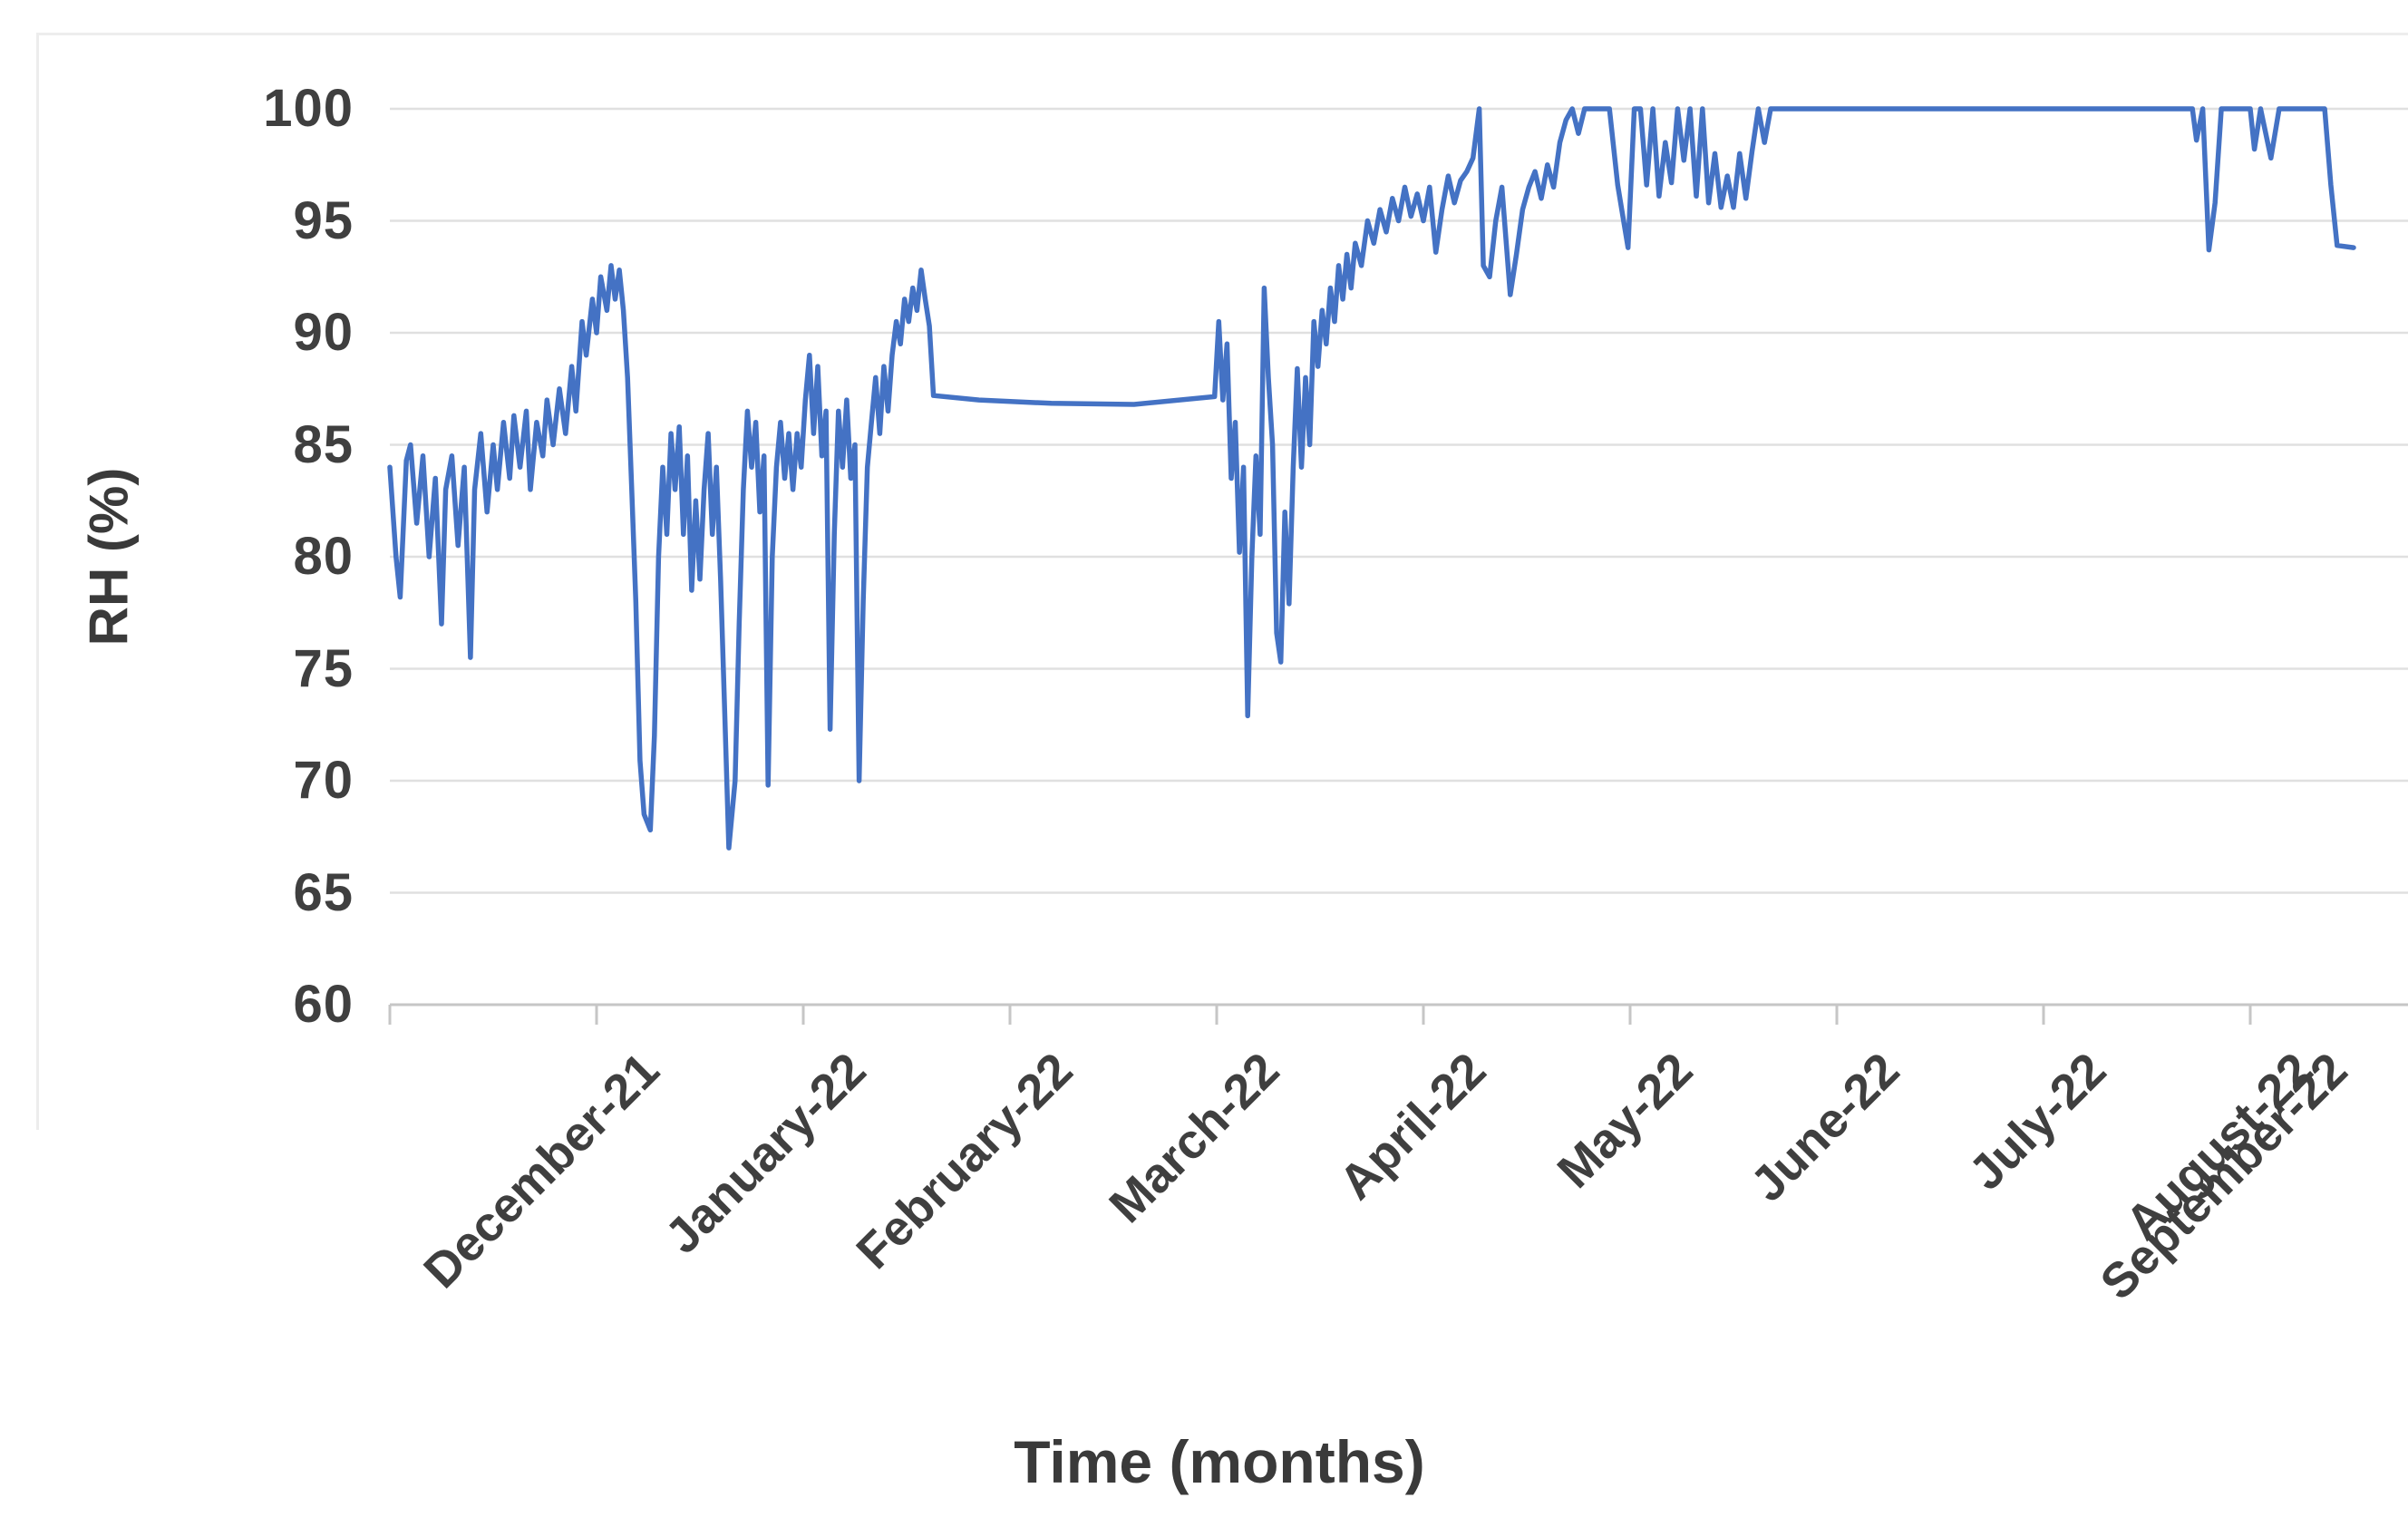 This screenshot has width=2408, height=1527. I want to click on y-tick-label-85: 85, so click(323, 444).